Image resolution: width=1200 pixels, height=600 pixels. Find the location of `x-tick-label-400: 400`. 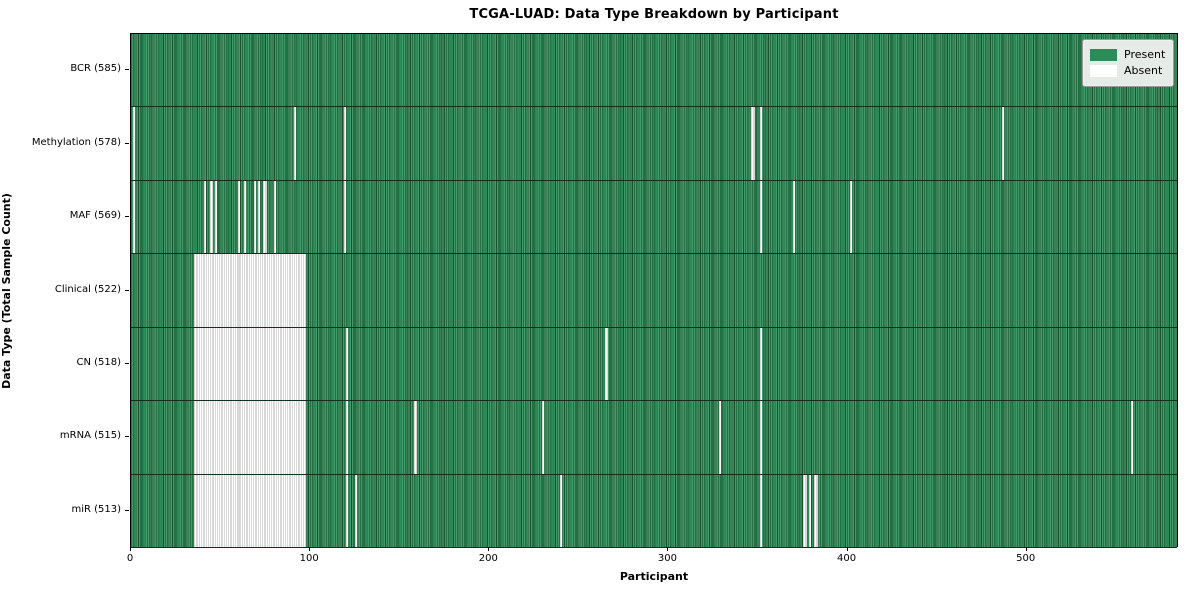

x-tick-label-400: 400 is located at coordinates (847, 558).